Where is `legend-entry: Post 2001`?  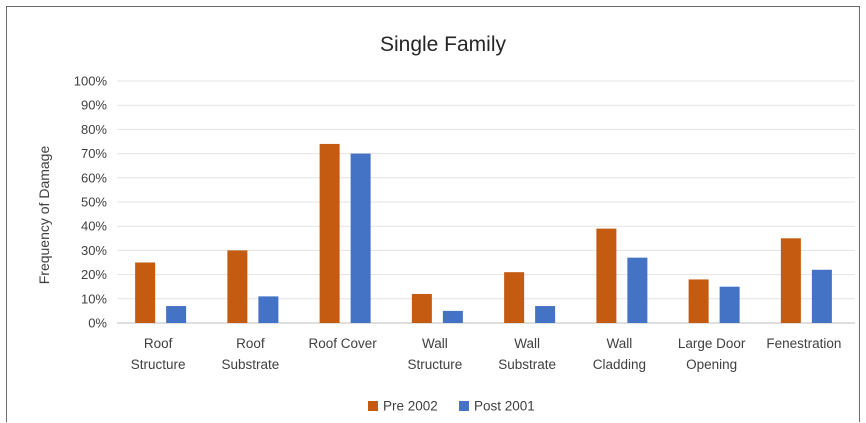
legend-entry: Post 2001 is located at coordinates (504, 406).